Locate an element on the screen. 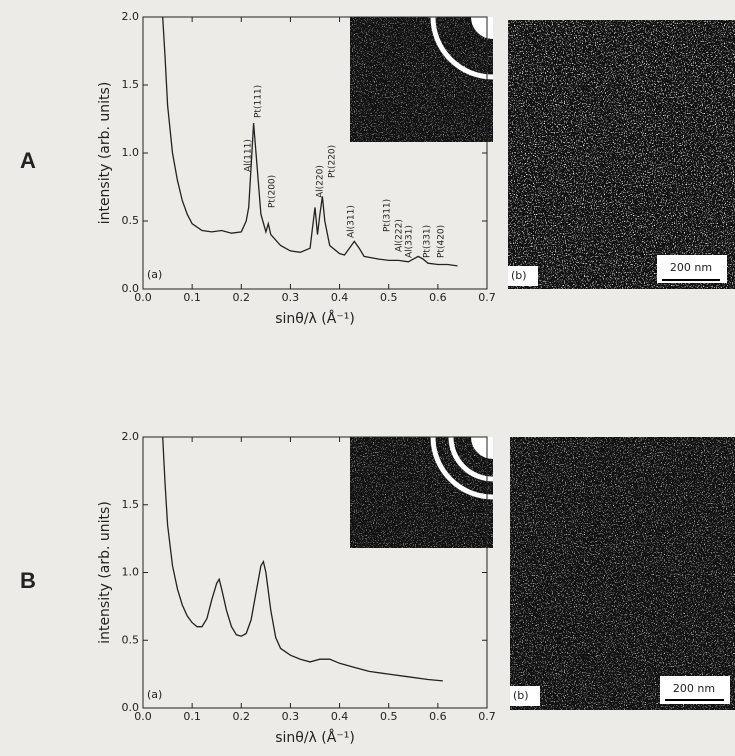 This screenshot has height=756, width=735. peak-label: Pt(331) is located at coordinates (428, 241).